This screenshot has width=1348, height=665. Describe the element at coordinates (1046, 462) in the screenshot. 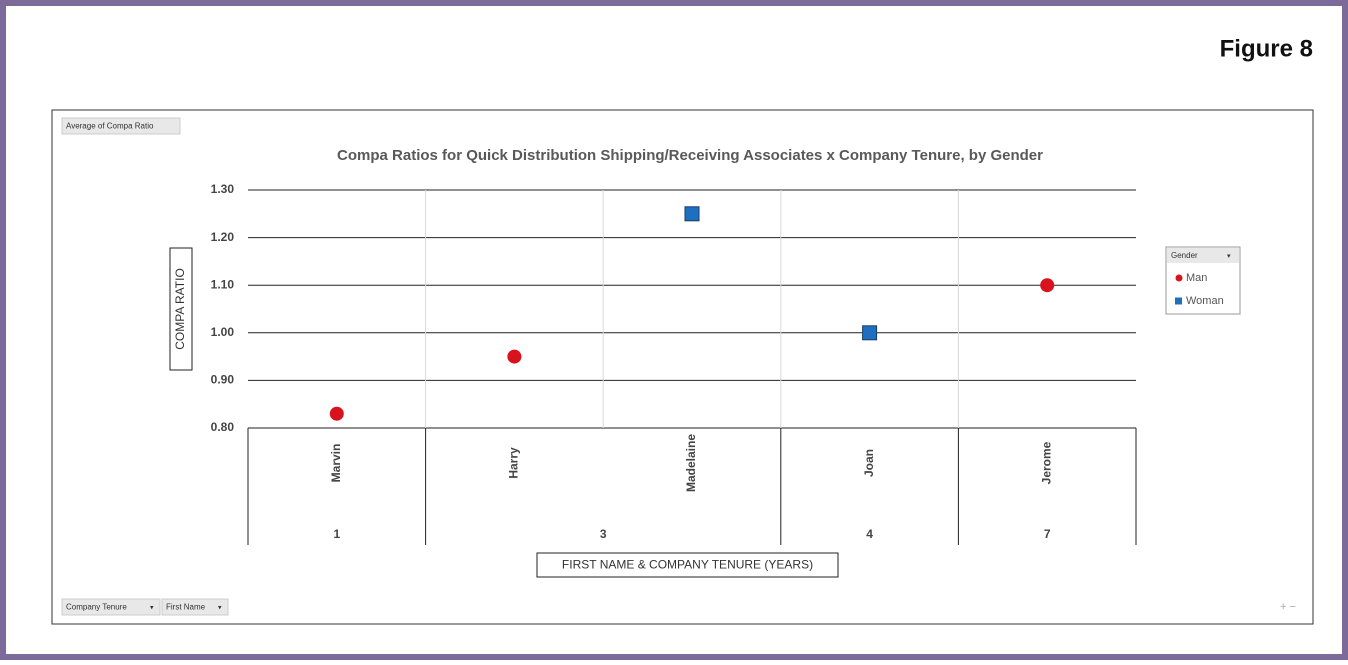

I see `x-tick-label: Jerome` at that location.